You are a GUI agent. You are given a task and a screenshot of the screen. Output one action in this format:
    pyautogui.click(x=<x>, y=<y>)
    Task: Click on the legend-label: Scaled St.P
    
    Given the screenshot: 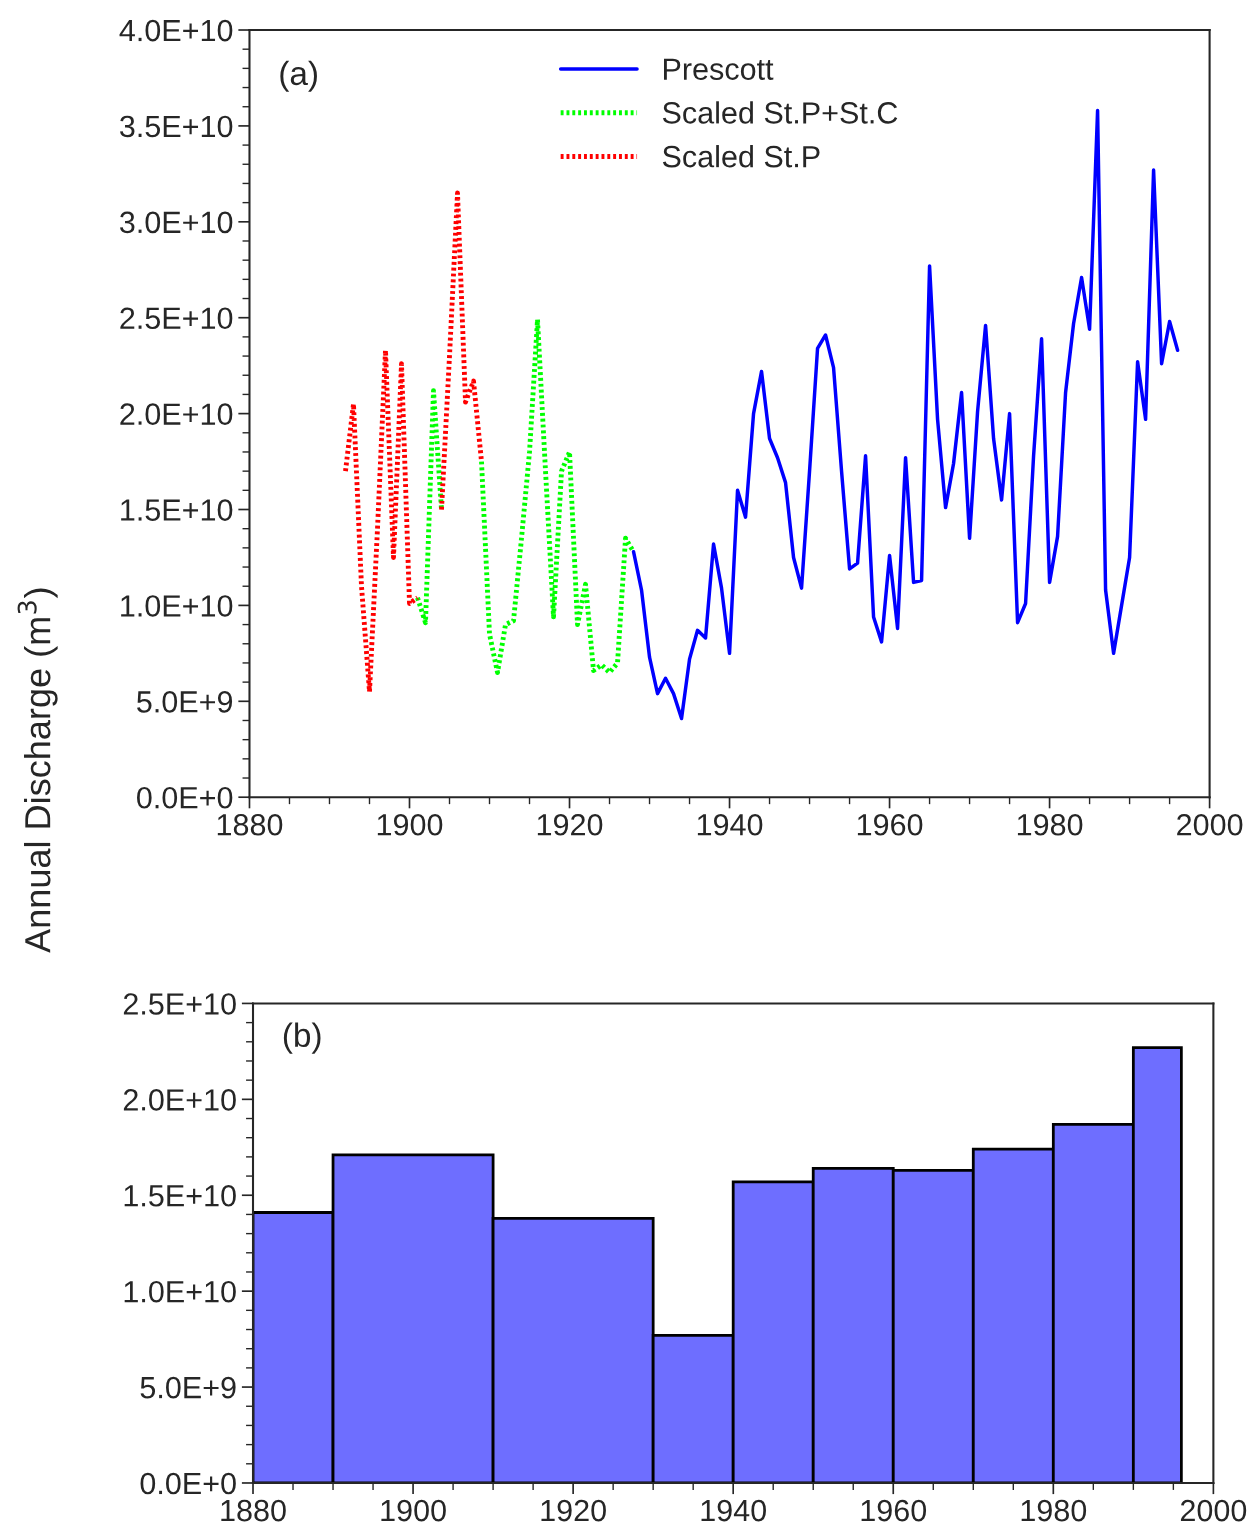 What is the action you would take?
    pyautogui.click(x=741, y=156)
    